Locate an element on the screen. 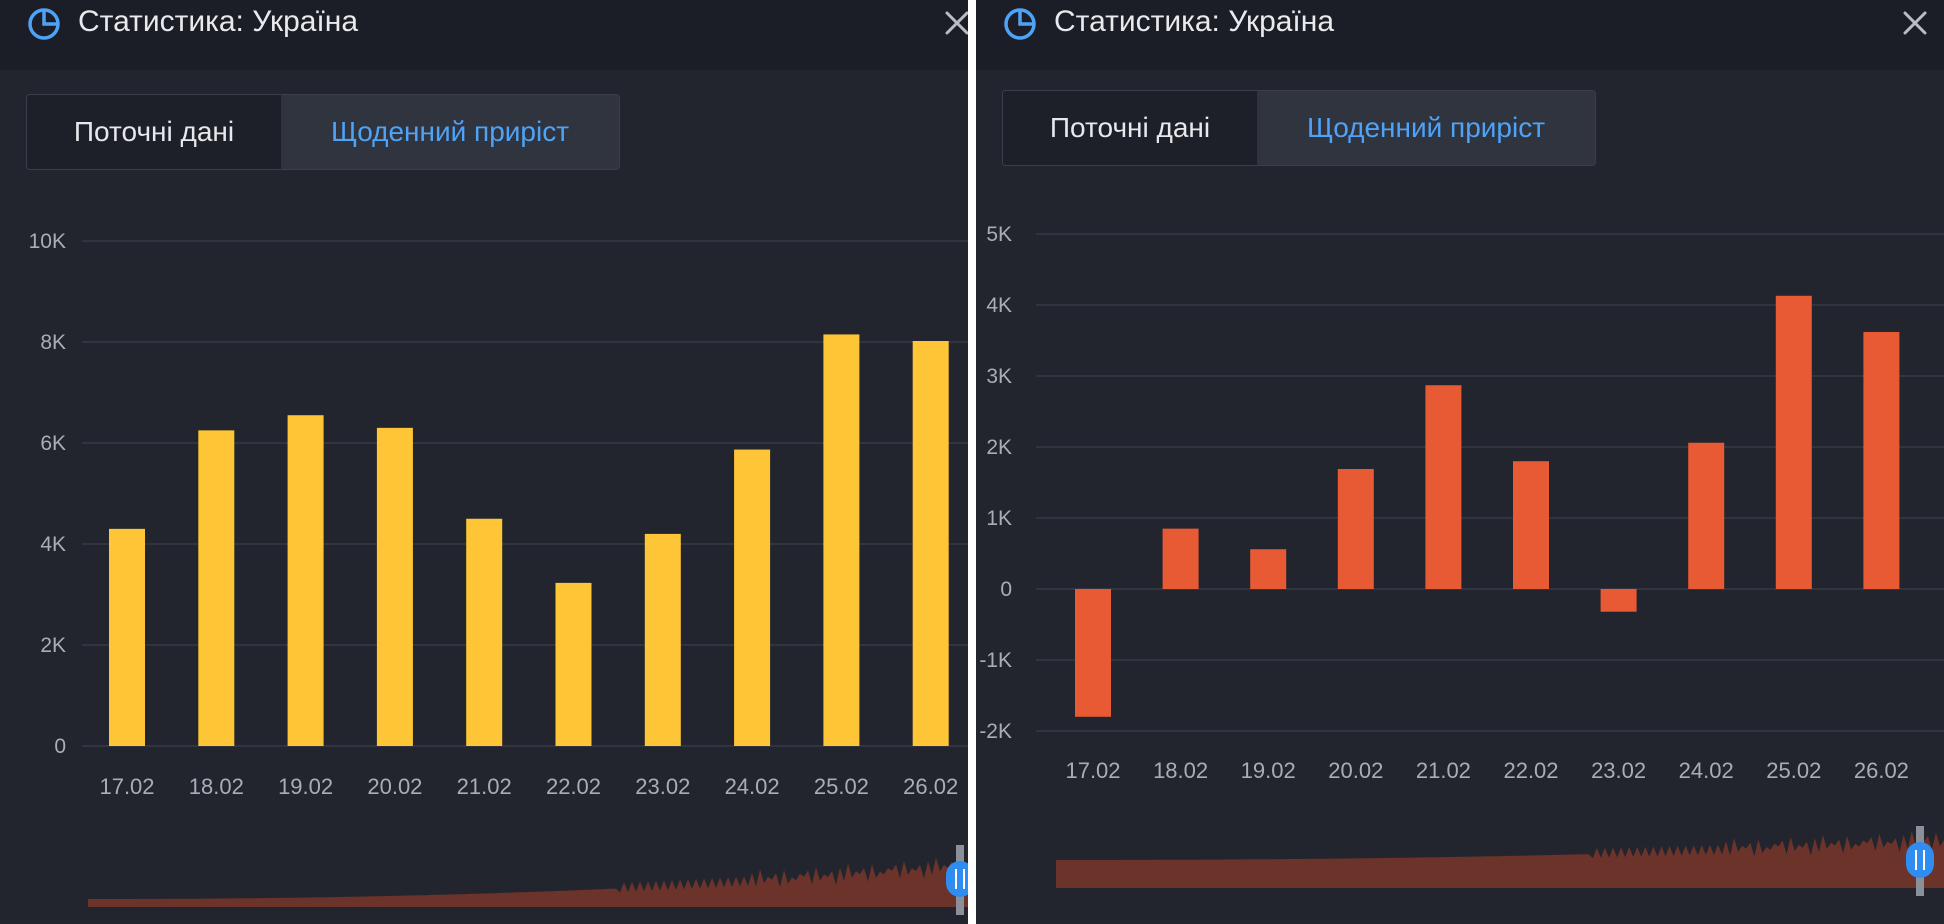 The width and height of the screenshot is (1944, 924). y-tick-label: 6K is located at coordinates (53, 443).